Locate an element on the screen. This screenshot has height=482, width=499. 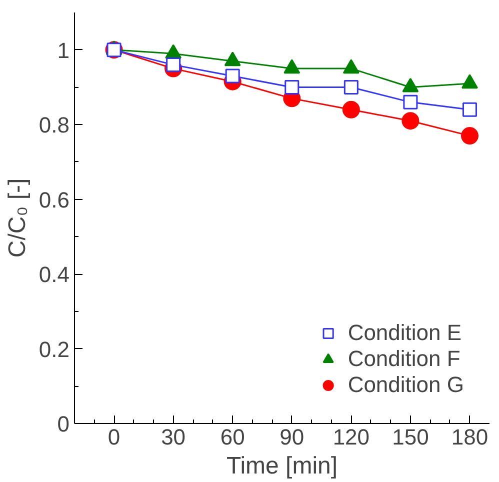
x-tick-label: 30 is located at coordinates (173, 437).